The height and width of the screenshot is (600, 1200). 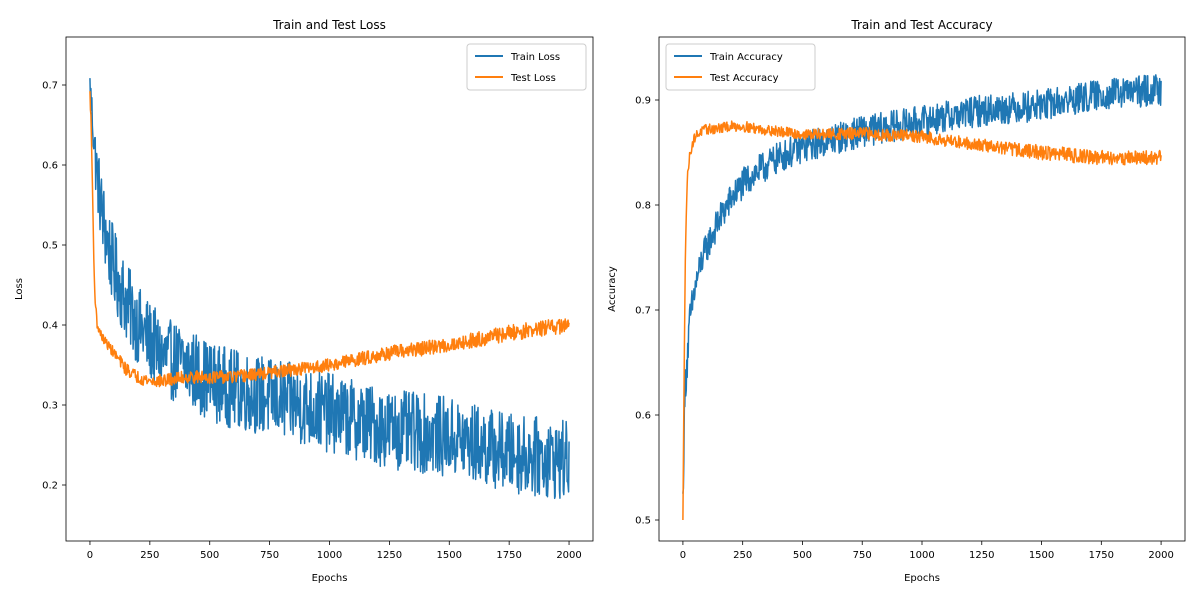 What do you see at coordinates (746, 57) in the screenshot?
I see `legend-label: Train Accuracy` at bounding box center [746, 57].